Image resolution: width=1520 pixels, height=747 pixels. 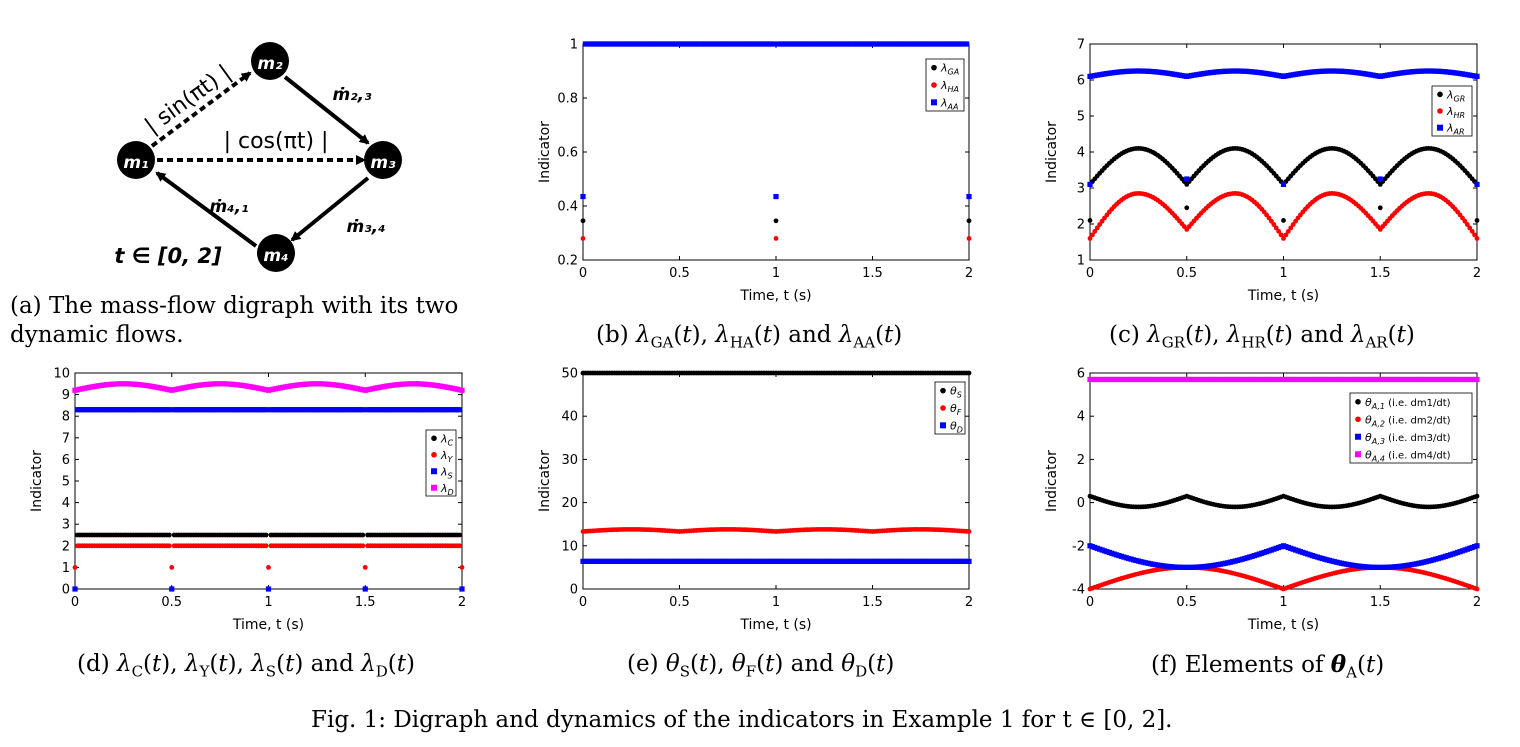 I want to click on chart-e-legend-label: θF, so click(x=956, y=409).